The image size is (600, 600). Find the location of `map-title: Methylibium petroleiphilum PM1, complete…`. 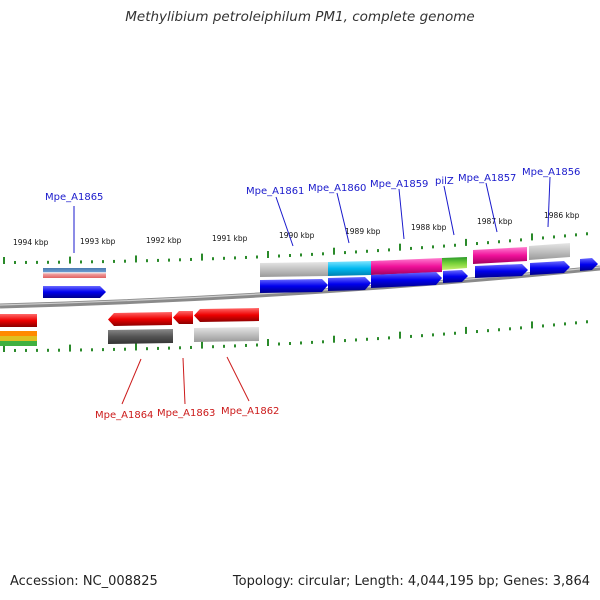

map-title: Methylibium petroleiphilum PM1, complete… is located at coordinates (300, 17).